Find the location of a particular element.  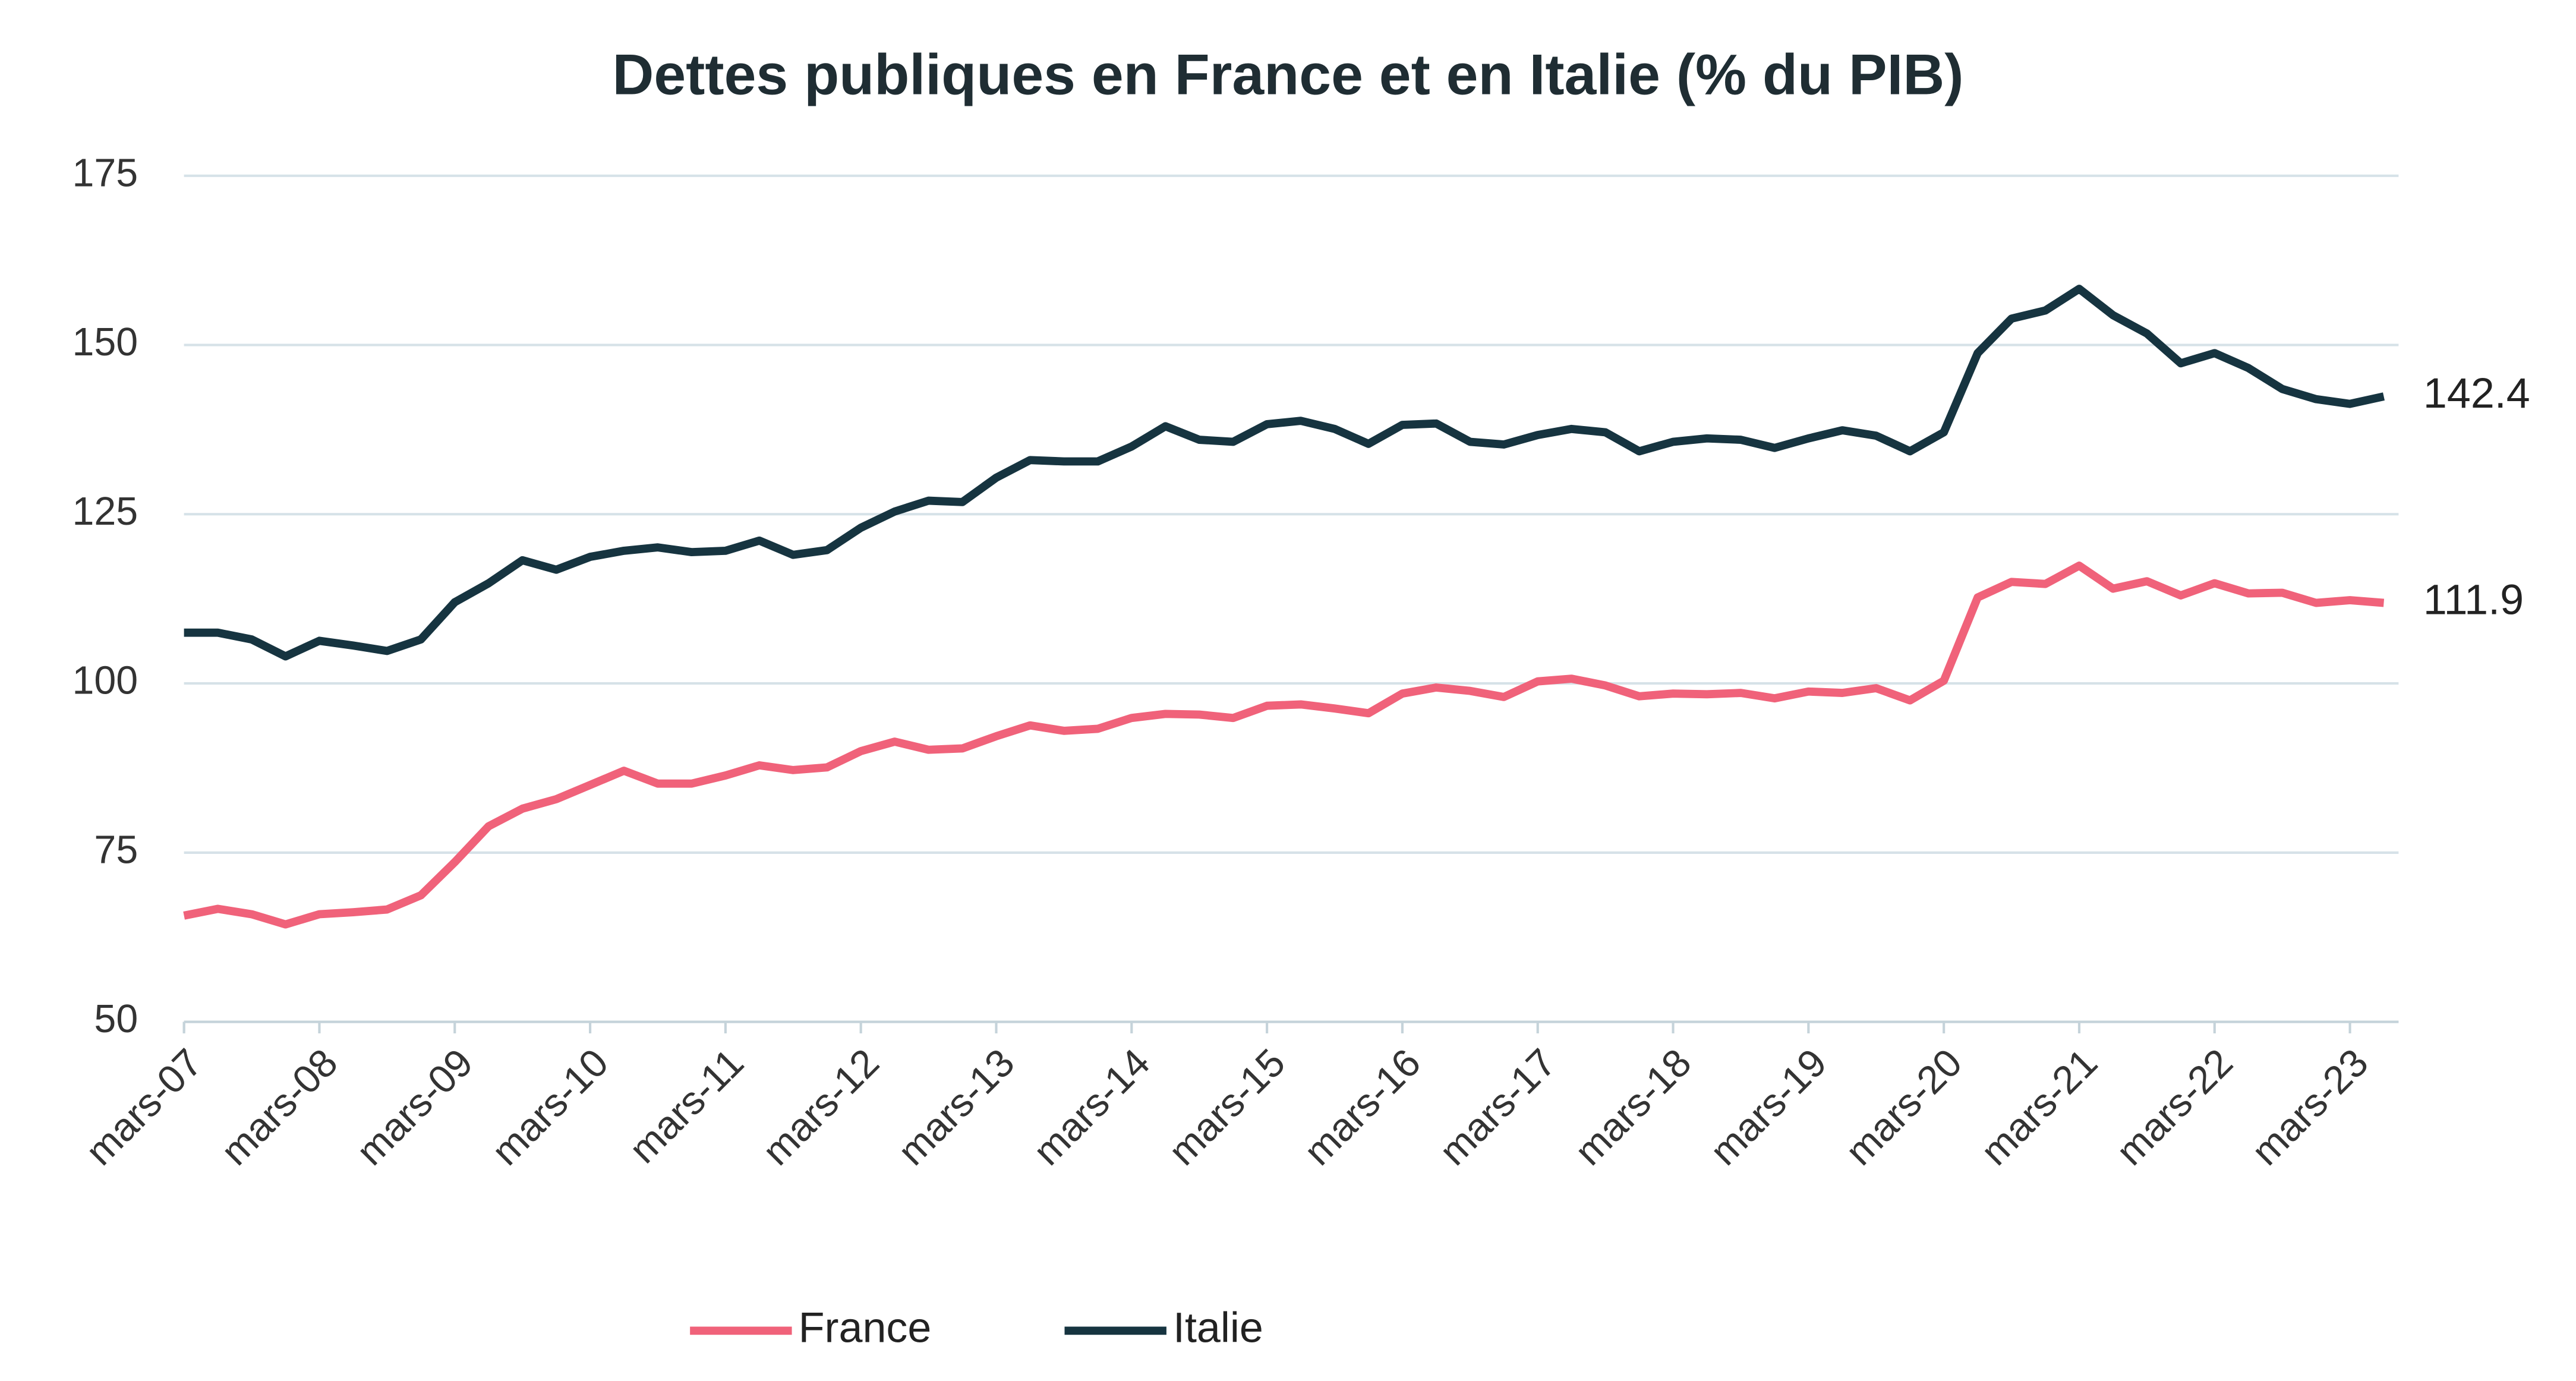

x-tick-label: mars-14 is located at coordinates (1091, 1107).